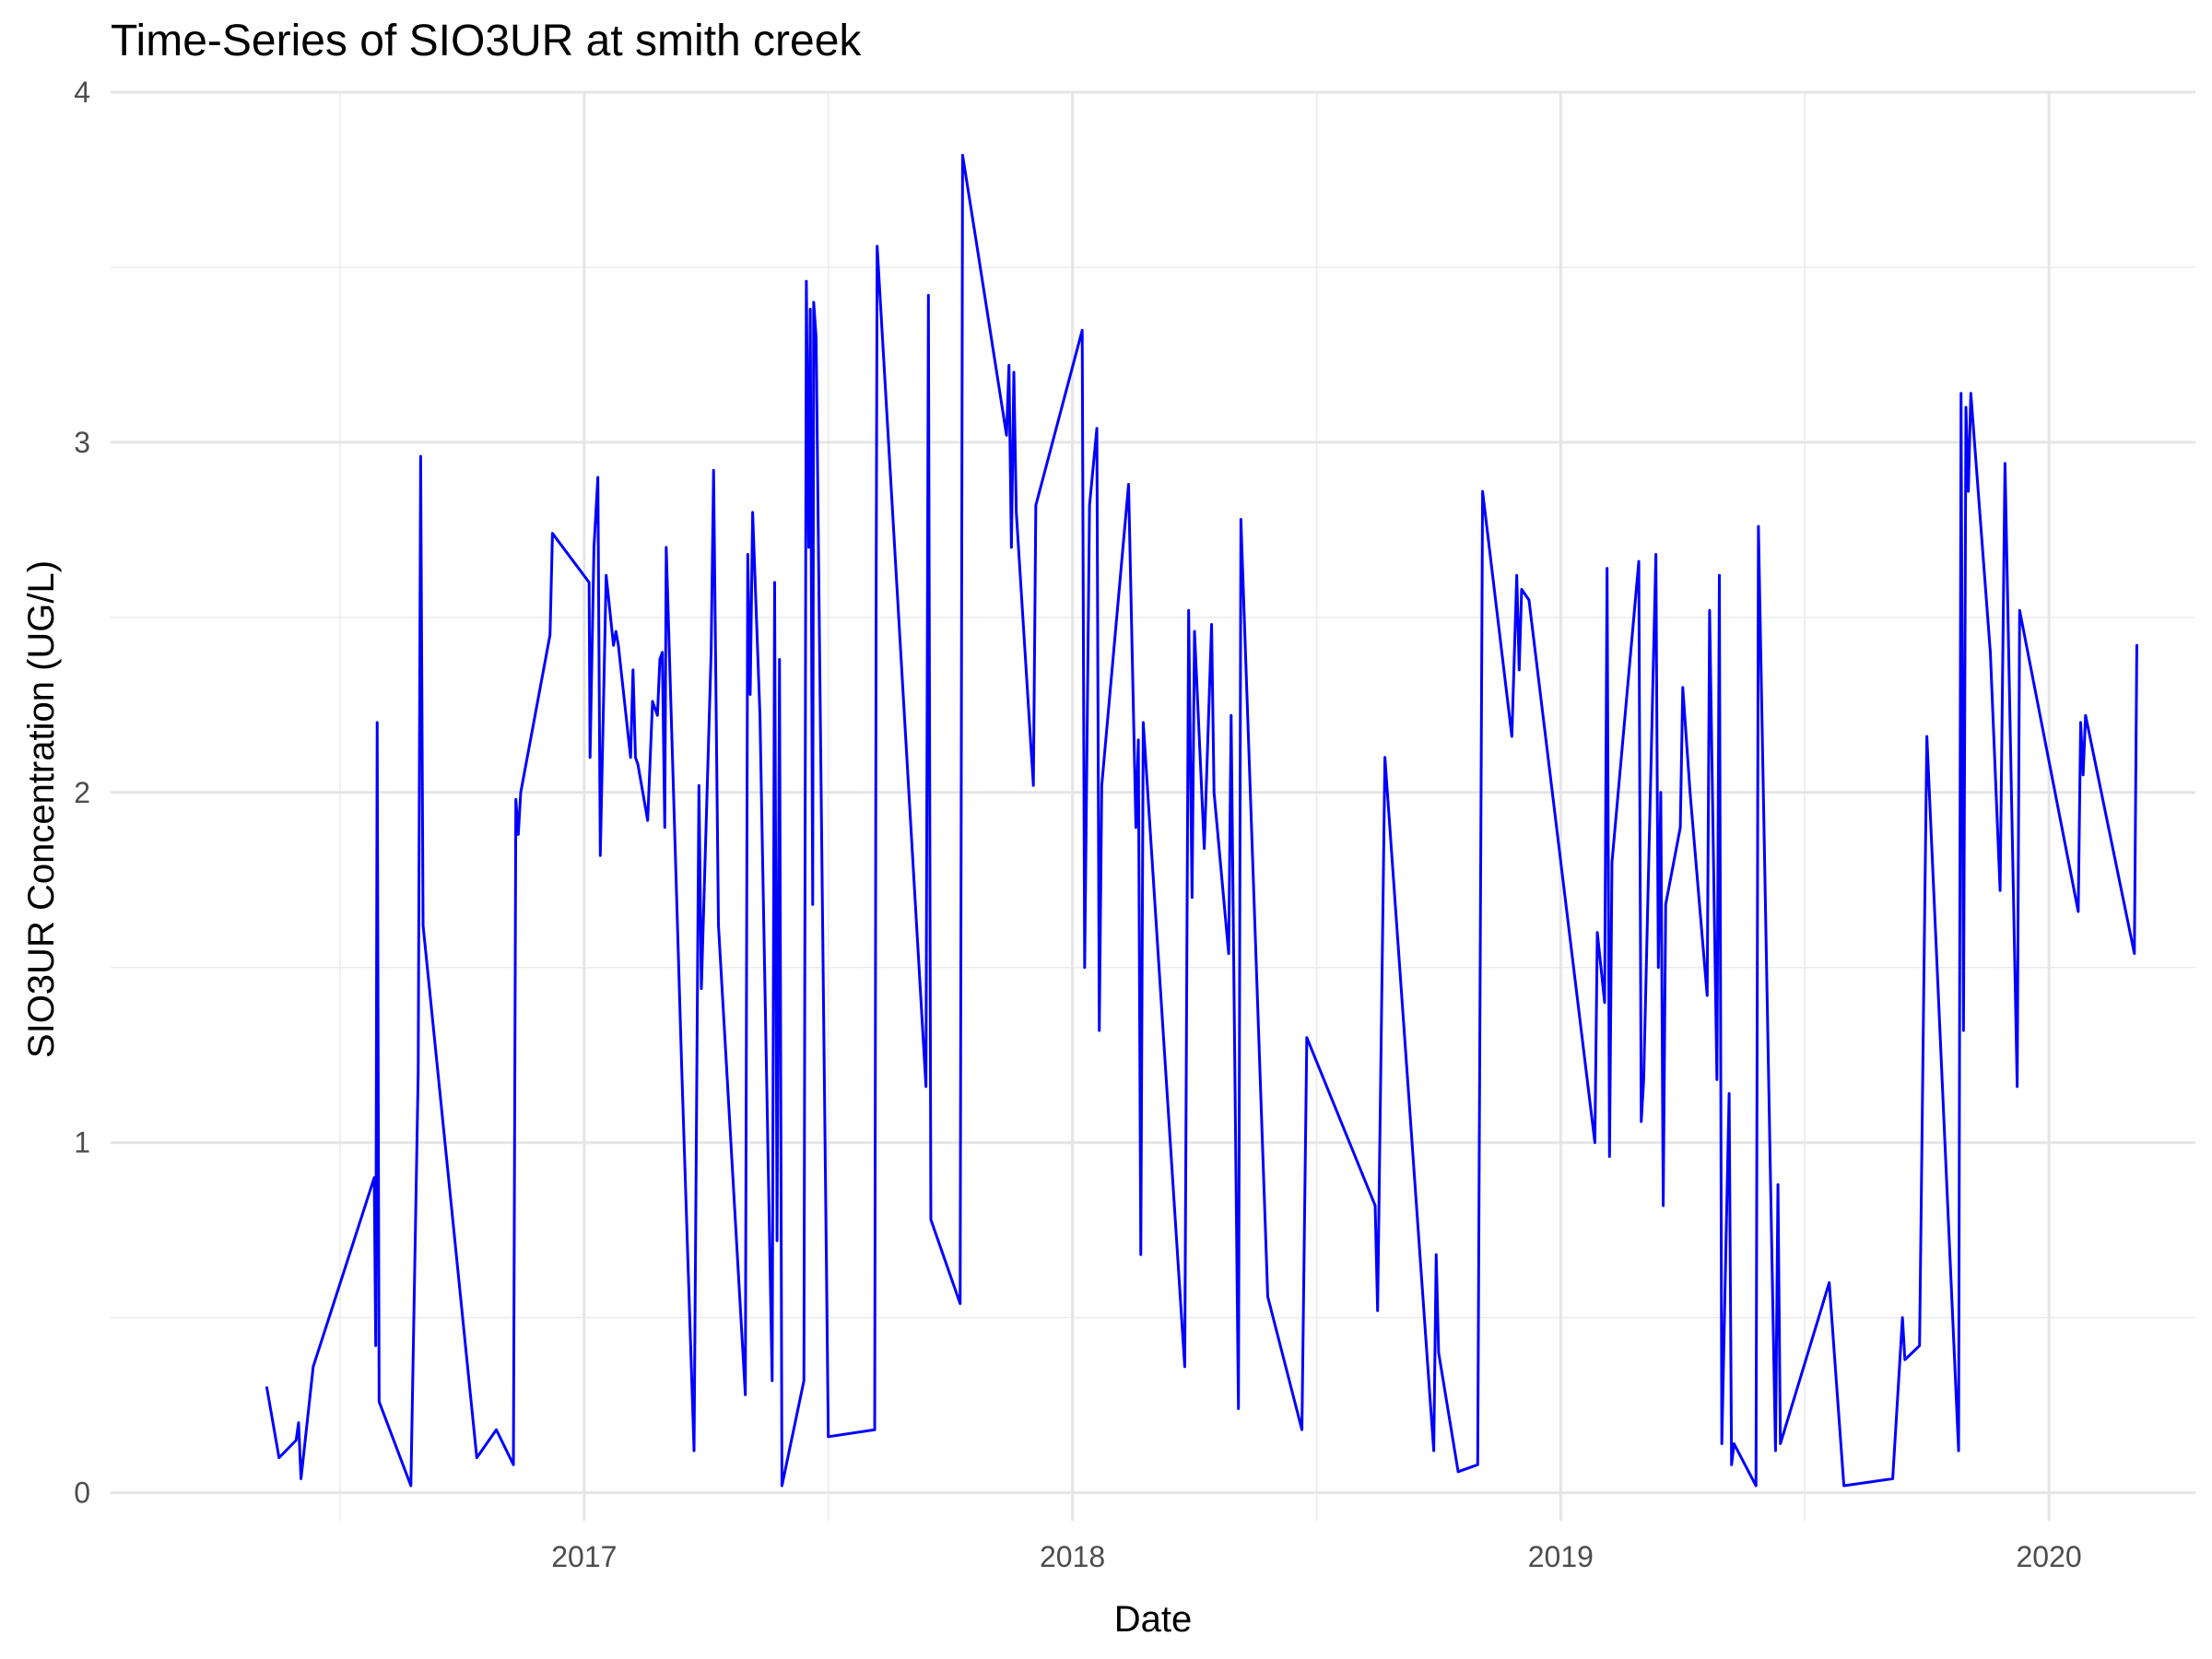 Image resolution: width=2212 pixels, height=1659 pixels. What do you see at coordinates (584, 1556) in the screenshot?
I see `x-tick-label: 2017` at bounding box center [584, 1556].